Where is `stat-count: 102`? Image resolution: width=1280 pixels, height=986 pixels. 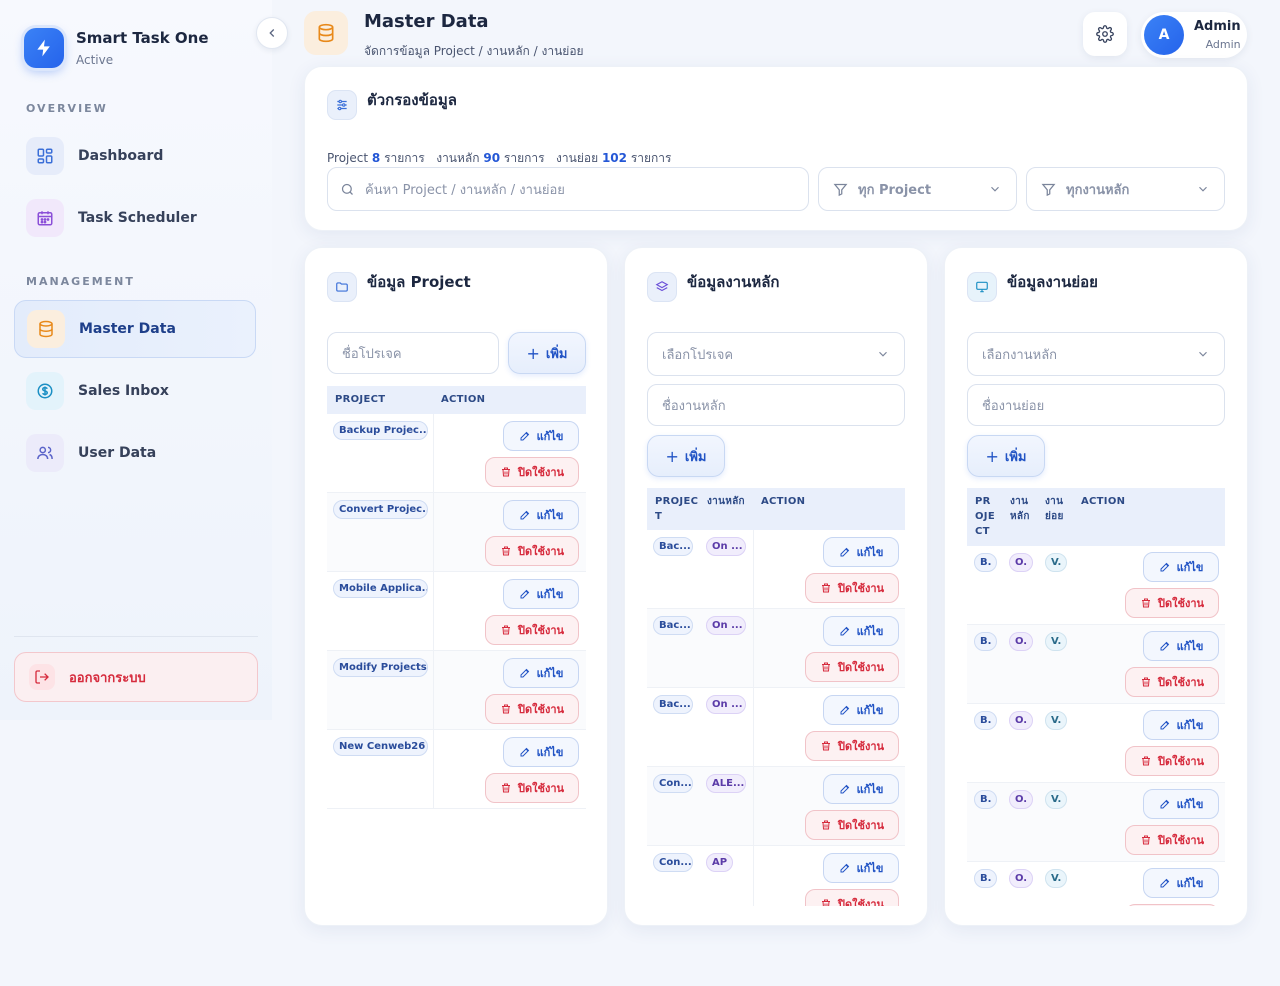 stat-count: 102 is located at coordinates (614, 158).